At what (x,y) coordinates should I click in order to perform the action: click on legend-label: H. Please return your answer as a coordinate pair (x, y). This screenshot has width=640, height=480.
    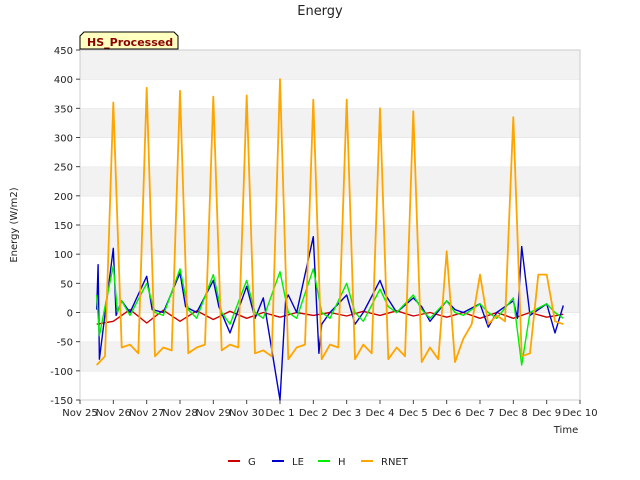
    Looking at the image, I should click on (342, 462).